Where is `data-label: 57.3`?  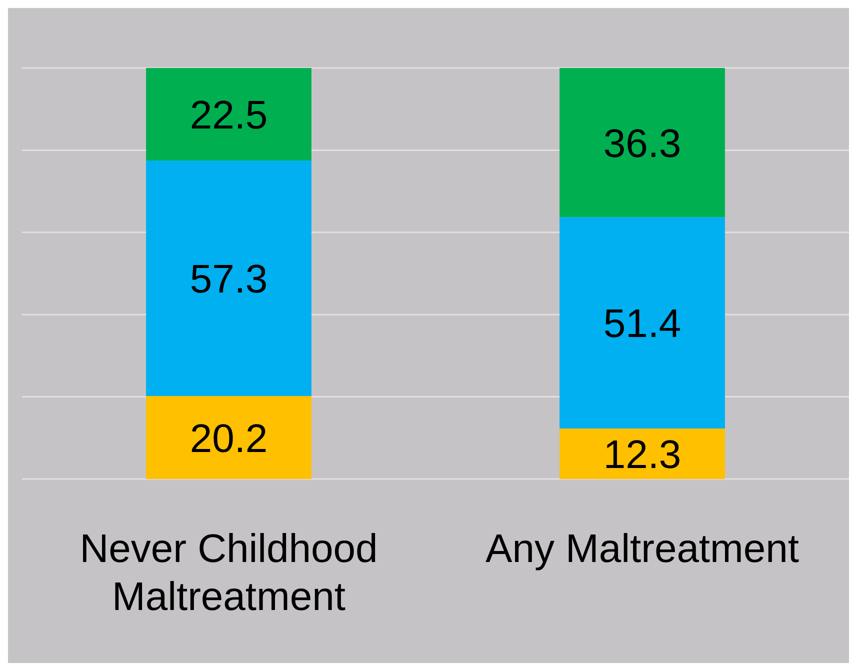
data-label: 57.3 is located at coordinates (229, 280).